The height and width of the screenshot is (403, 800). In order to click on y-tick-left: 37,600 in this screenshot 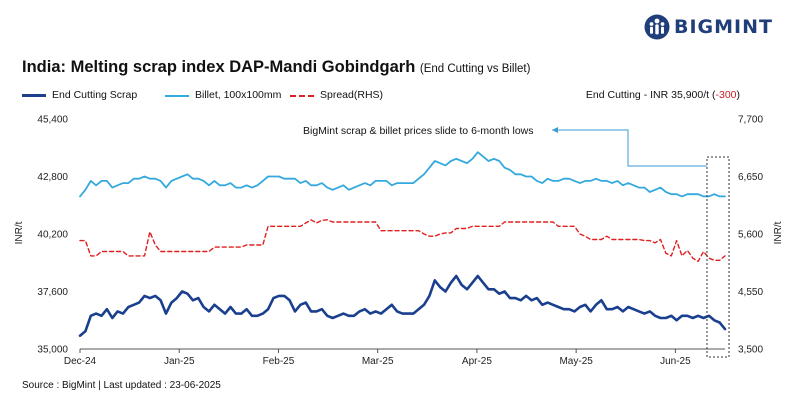, I will do `click(52, 292)`.